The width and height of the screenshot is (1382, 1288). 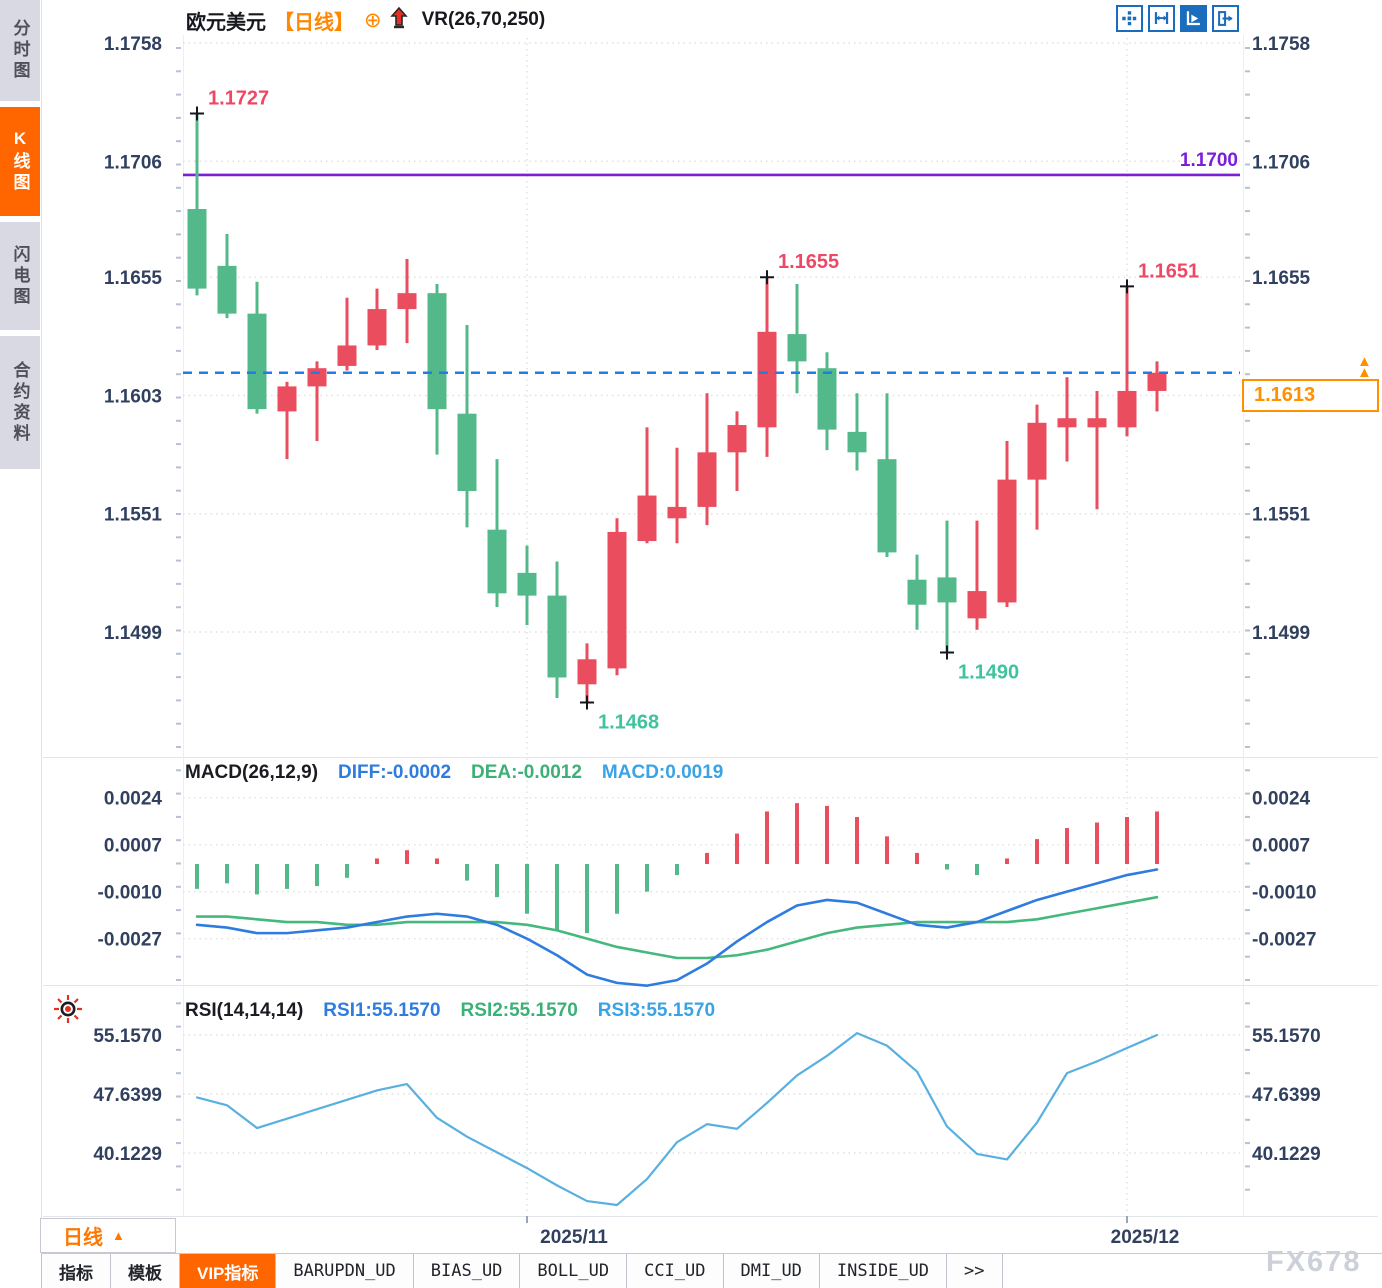 I want to click on indicator-settings-icon, so click(x=68, y=1009).